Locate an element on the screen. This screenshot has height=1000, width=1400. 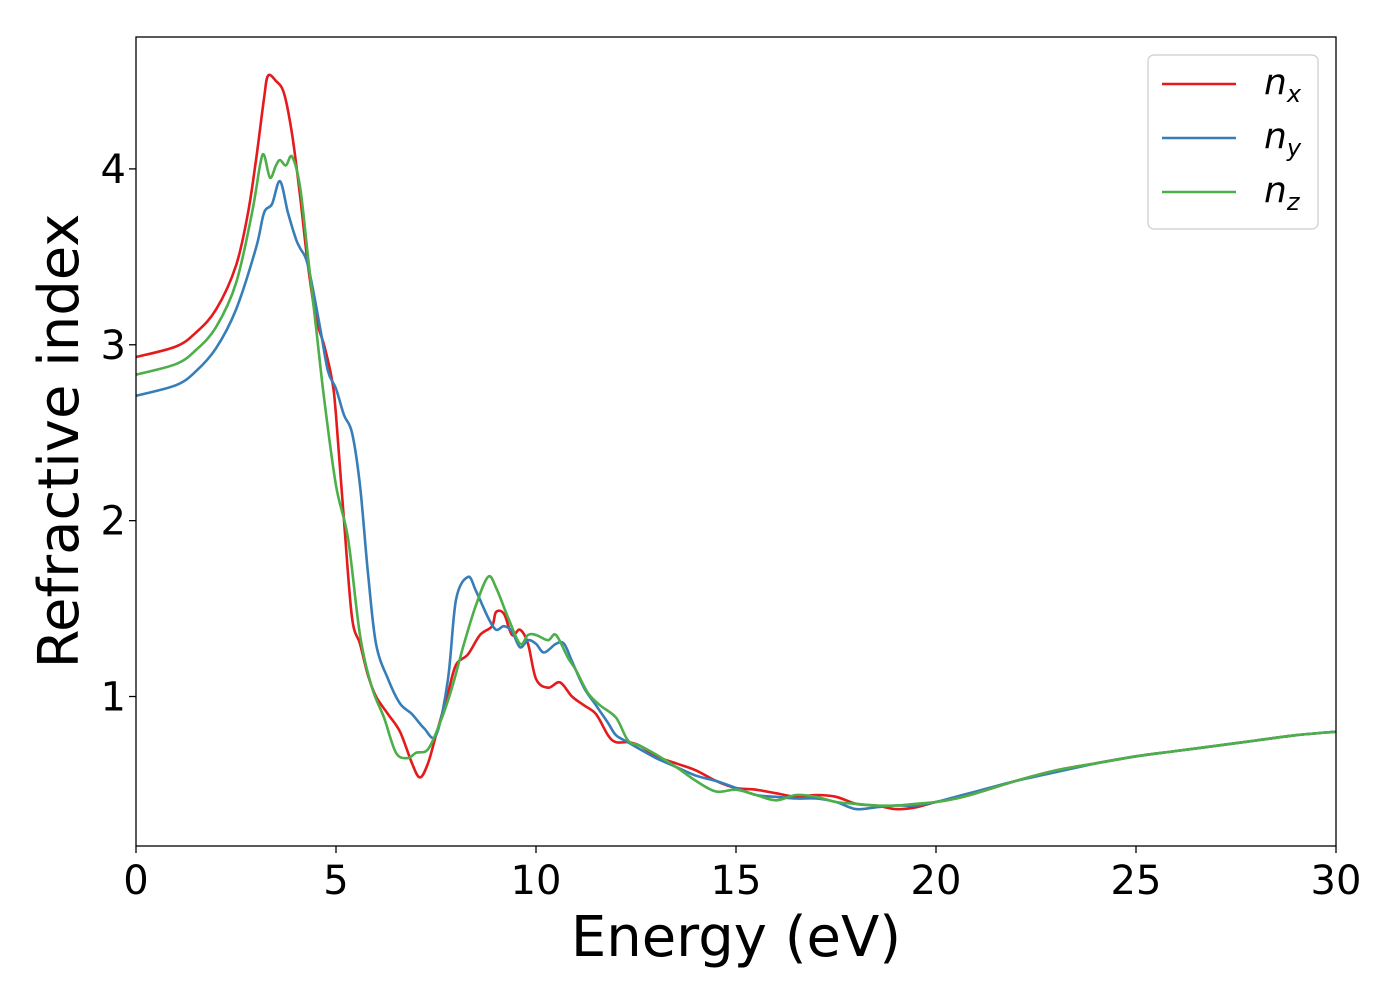
x-tick-label: 0 is located at coordinates (135, 881).